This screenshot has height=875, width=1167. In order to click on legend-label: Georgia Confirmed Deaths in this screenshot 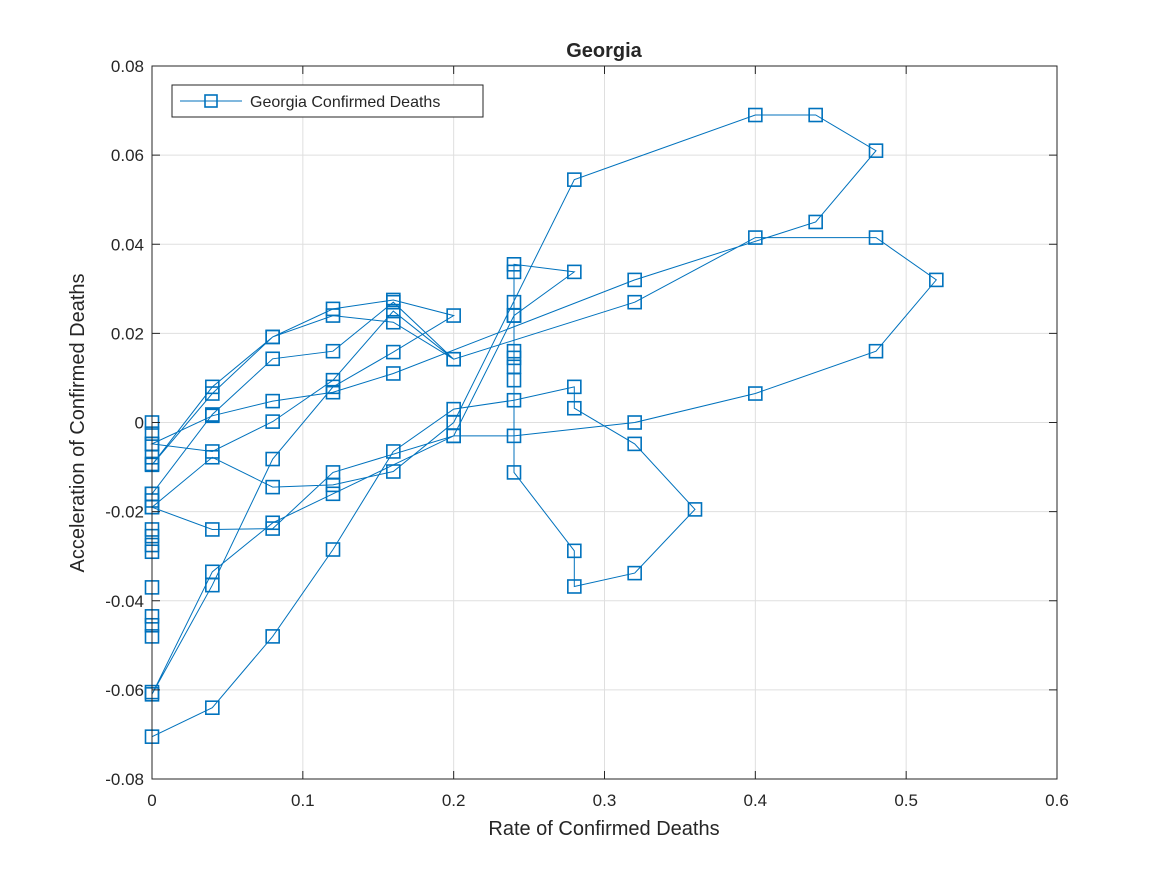, I will do `click(345, 102)`.